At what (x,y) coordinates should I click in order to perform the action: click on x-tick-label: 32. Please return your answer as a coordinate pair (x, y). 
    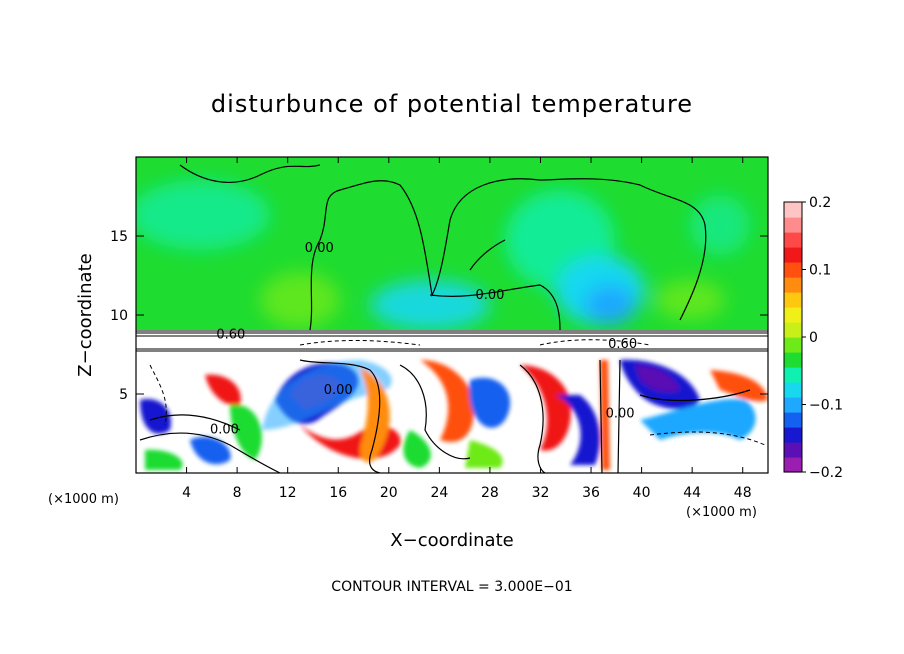
    Looking at the image, I should click on (541, 493).